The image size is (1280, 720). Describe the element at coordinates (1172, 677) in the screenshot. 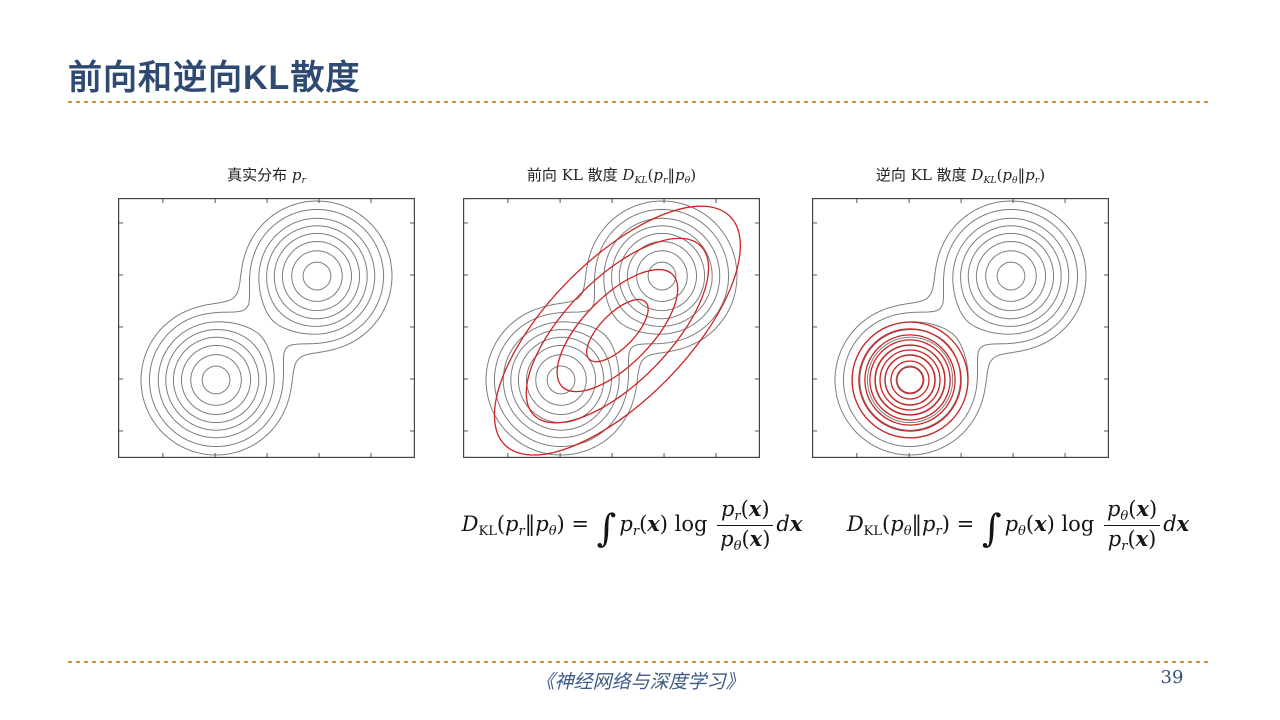

I see `page-number: 39` at that location.